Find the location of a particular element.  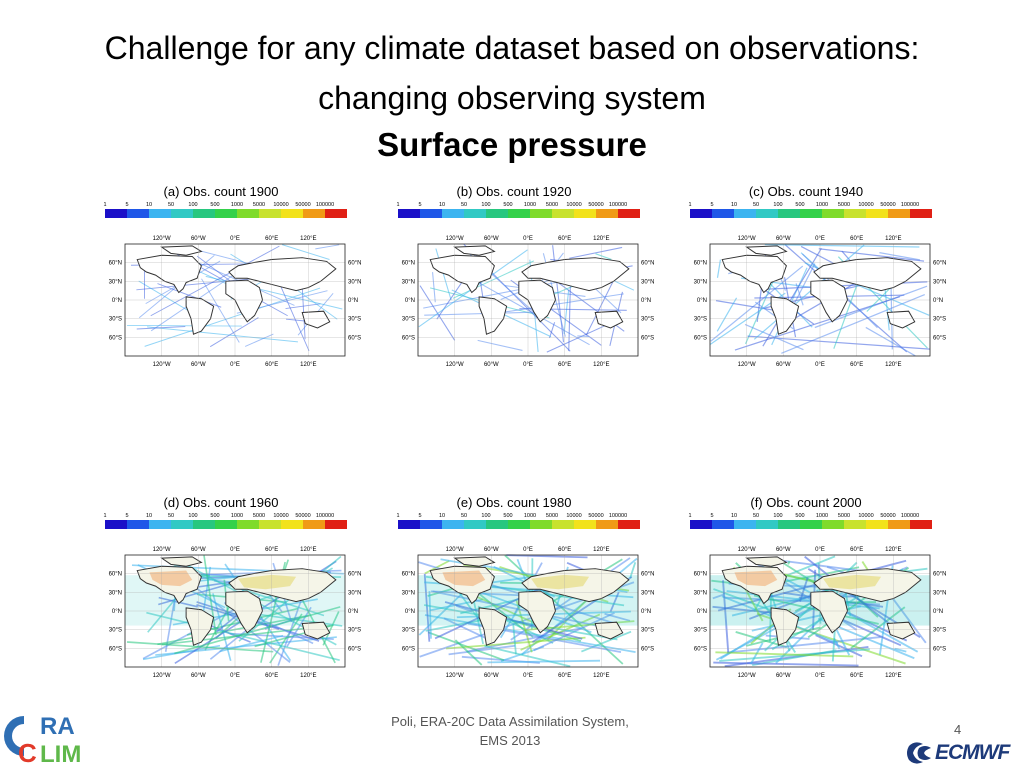

footer-line1: Poli, ERA-20C Data Assimilation System, is located at coordinates (510, 721).